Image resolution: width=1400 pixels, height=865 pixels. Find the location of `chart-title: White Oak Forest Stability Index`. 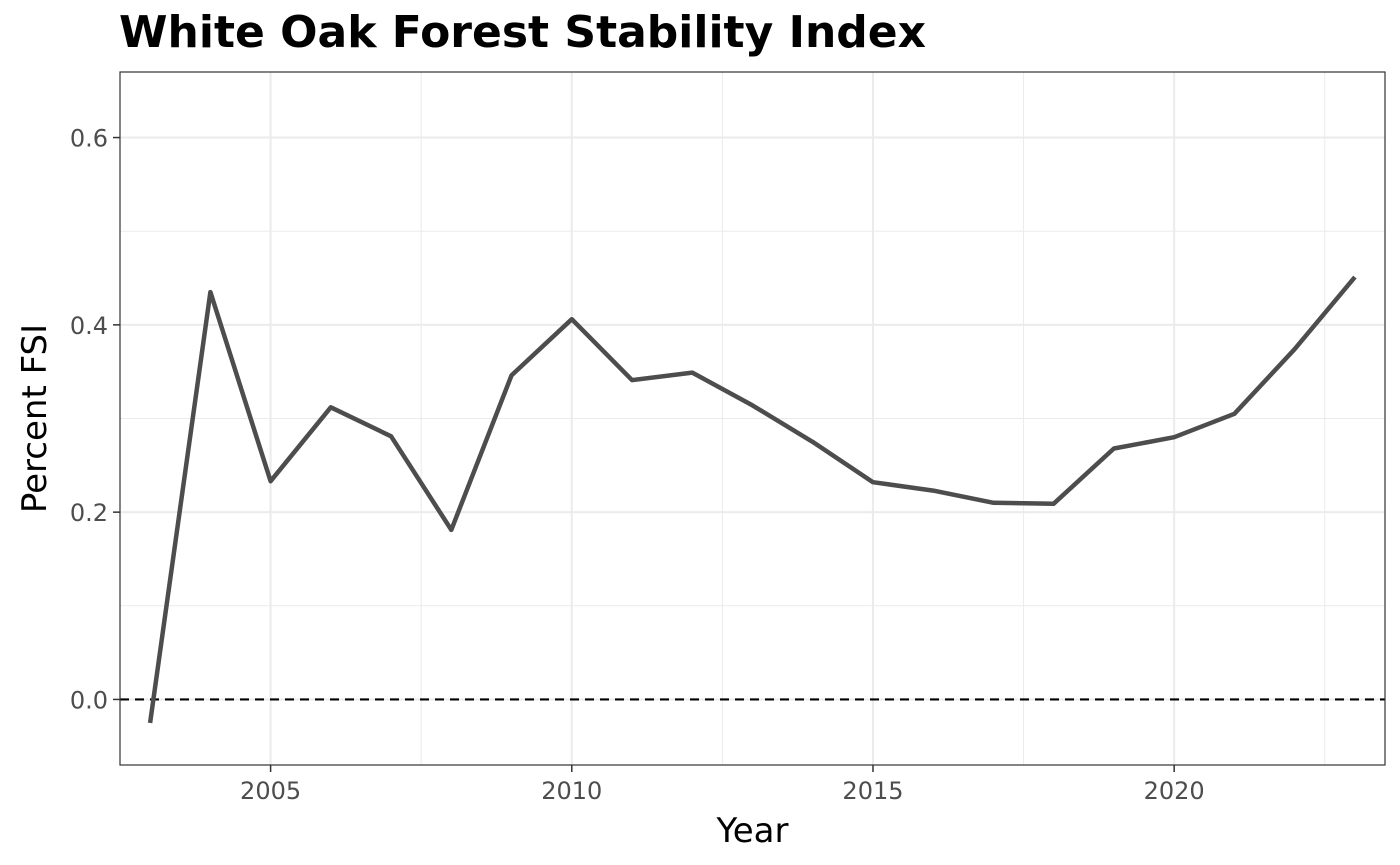

chart-title: White Oak Forest Stability Index is located at coordinates (522, 32).